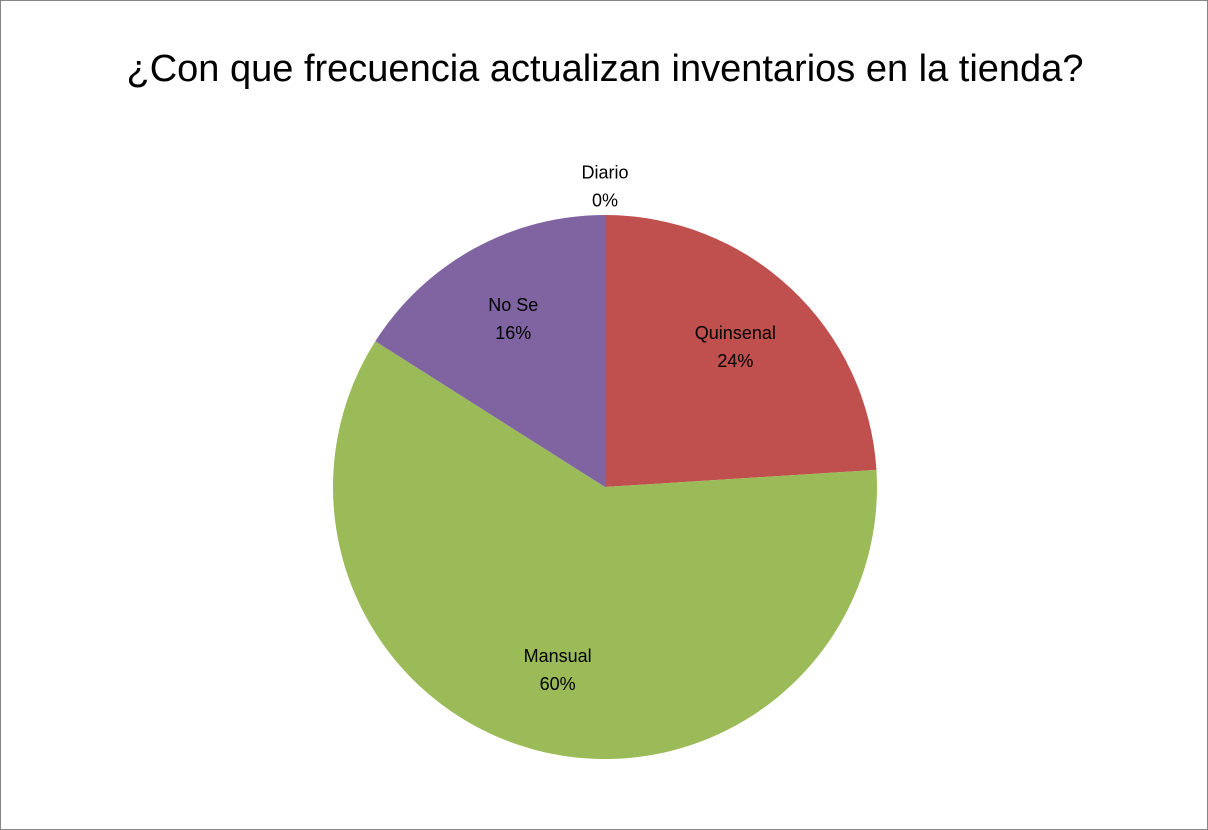  I want to click on data-label-value: 60%, so click(558, 684).